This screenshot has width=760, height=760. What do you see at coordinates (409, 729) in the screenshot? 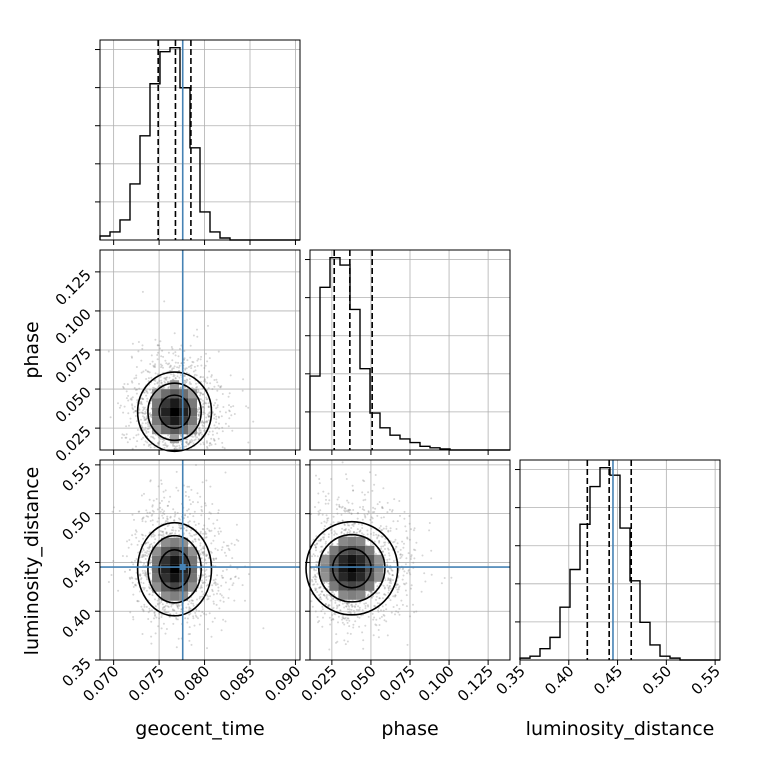
I see `xlabel-phase: phase` at bounding box center [409, 729].